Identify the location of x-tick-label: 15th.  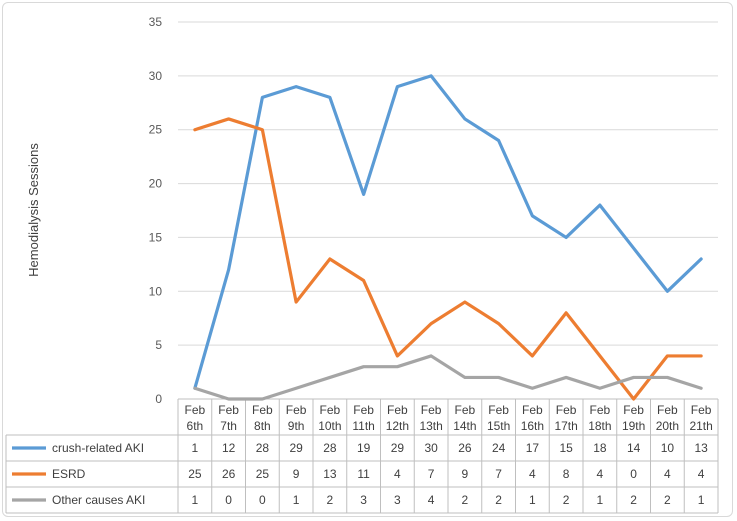
(498, 426).